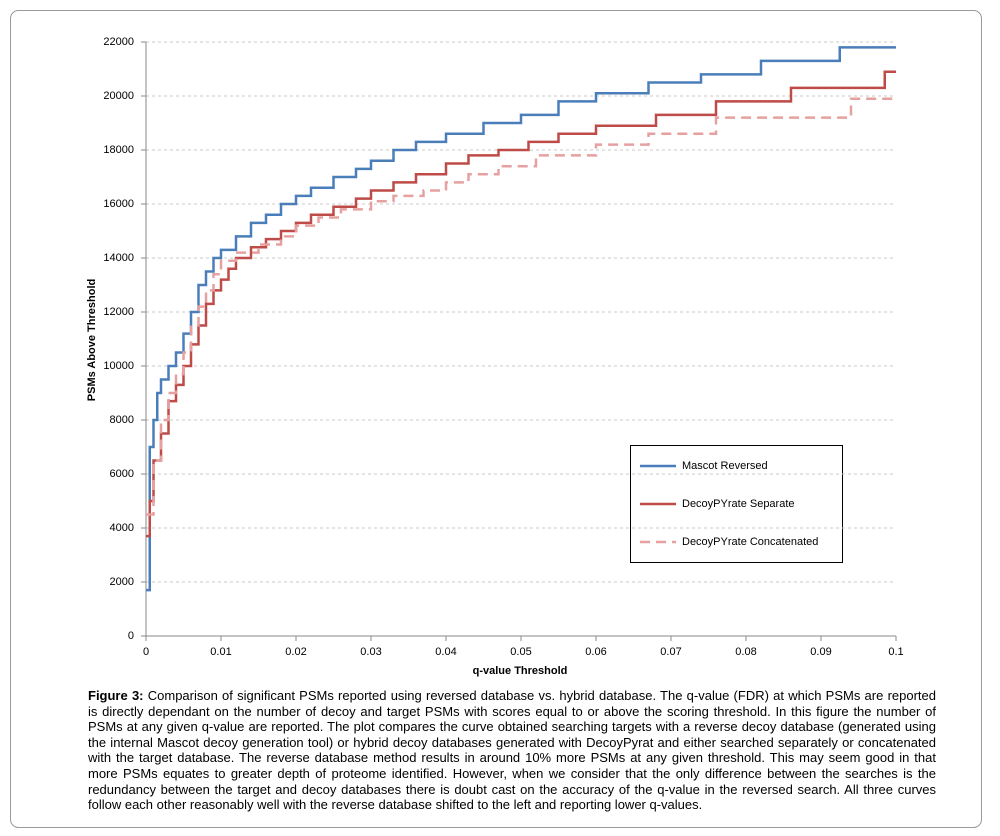  I want to click on y-axis-title: PSMs Above Threshold, so click(92, 340).